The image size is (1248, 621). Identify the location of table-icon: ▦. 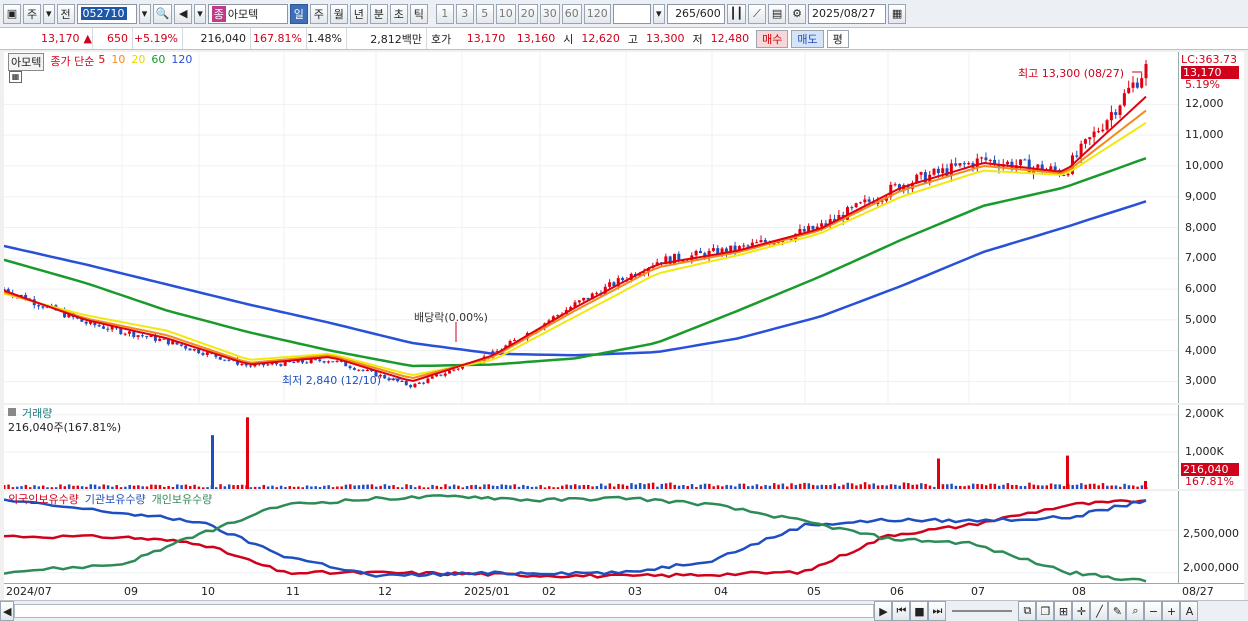
(15, 77).